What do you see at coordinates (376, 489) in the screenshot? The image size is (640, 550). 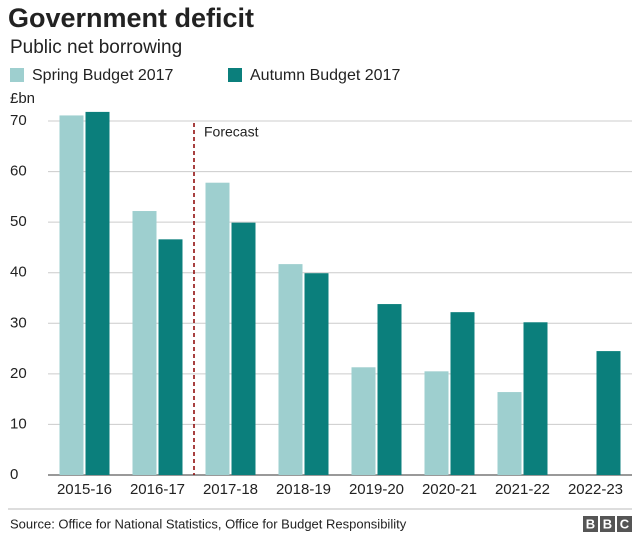 I see `x-tick-label: 2019-20` at bounding box center [376, 489].